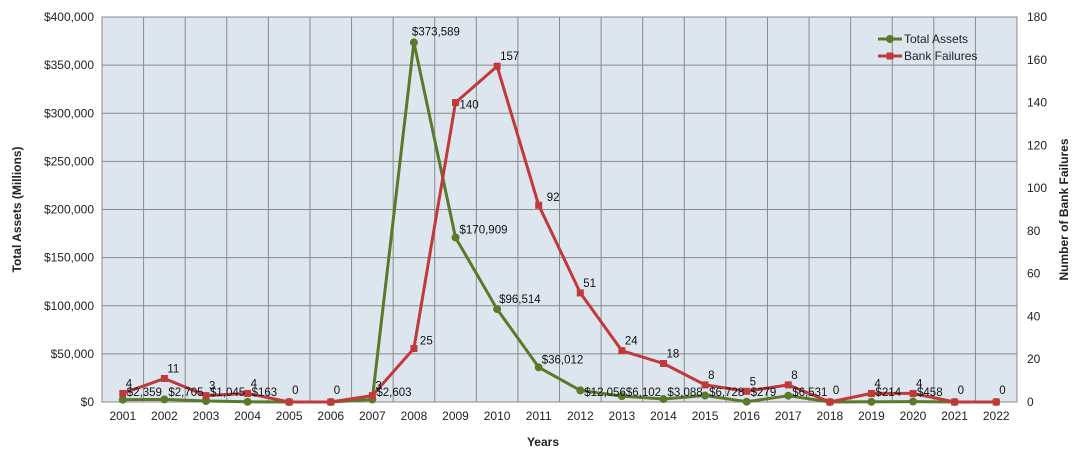  What do you see at coordinates (1037, 188) in the screenshot?
I see `y2-tick-label: 100` at bounding box center [1037, 188].